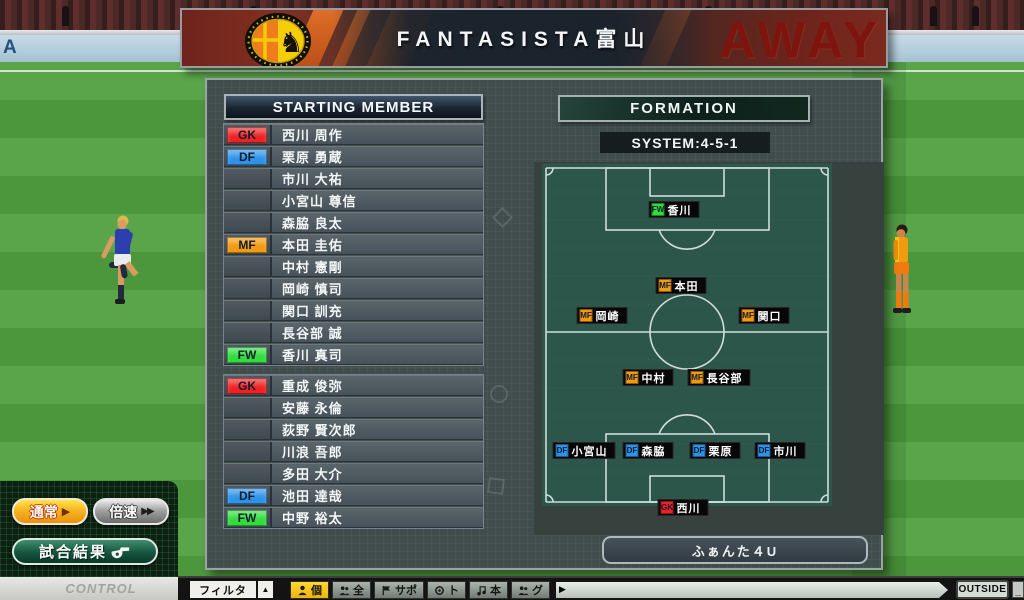  I want to click on pitch-player-chip: MF 関口, so click(764, 315).